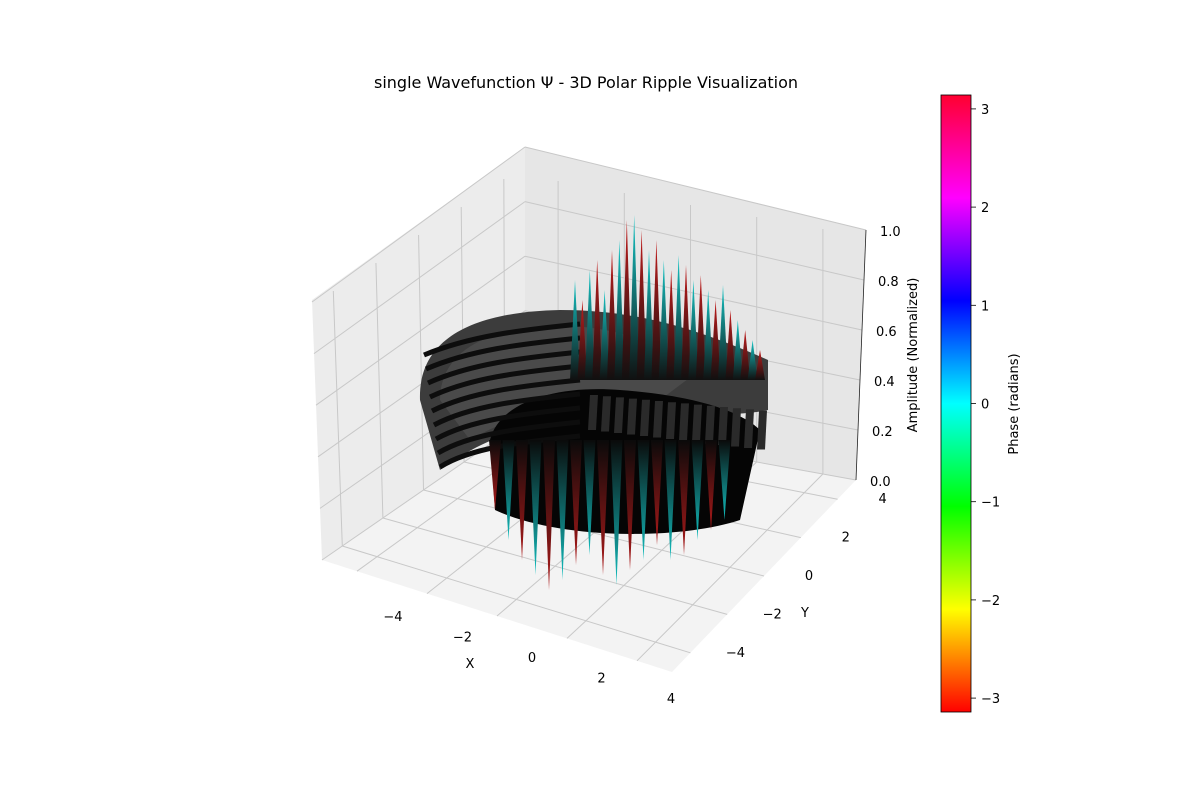 Image resolution: width=1200 pixels, height=800 pixels. What do you see at coordinates (985, 110) in the screenshot?
I see `colorbar-tick-label: 3` at bounding box center [985, 110].